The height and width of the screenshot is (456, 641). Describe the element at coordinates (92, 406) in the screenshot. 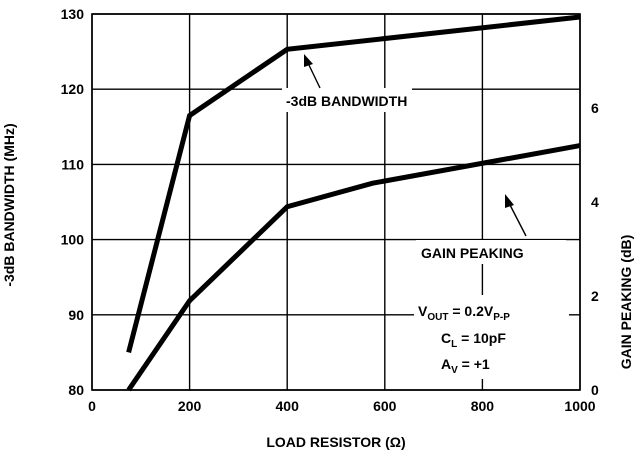

I see `x-tick-label: 0` at that location.